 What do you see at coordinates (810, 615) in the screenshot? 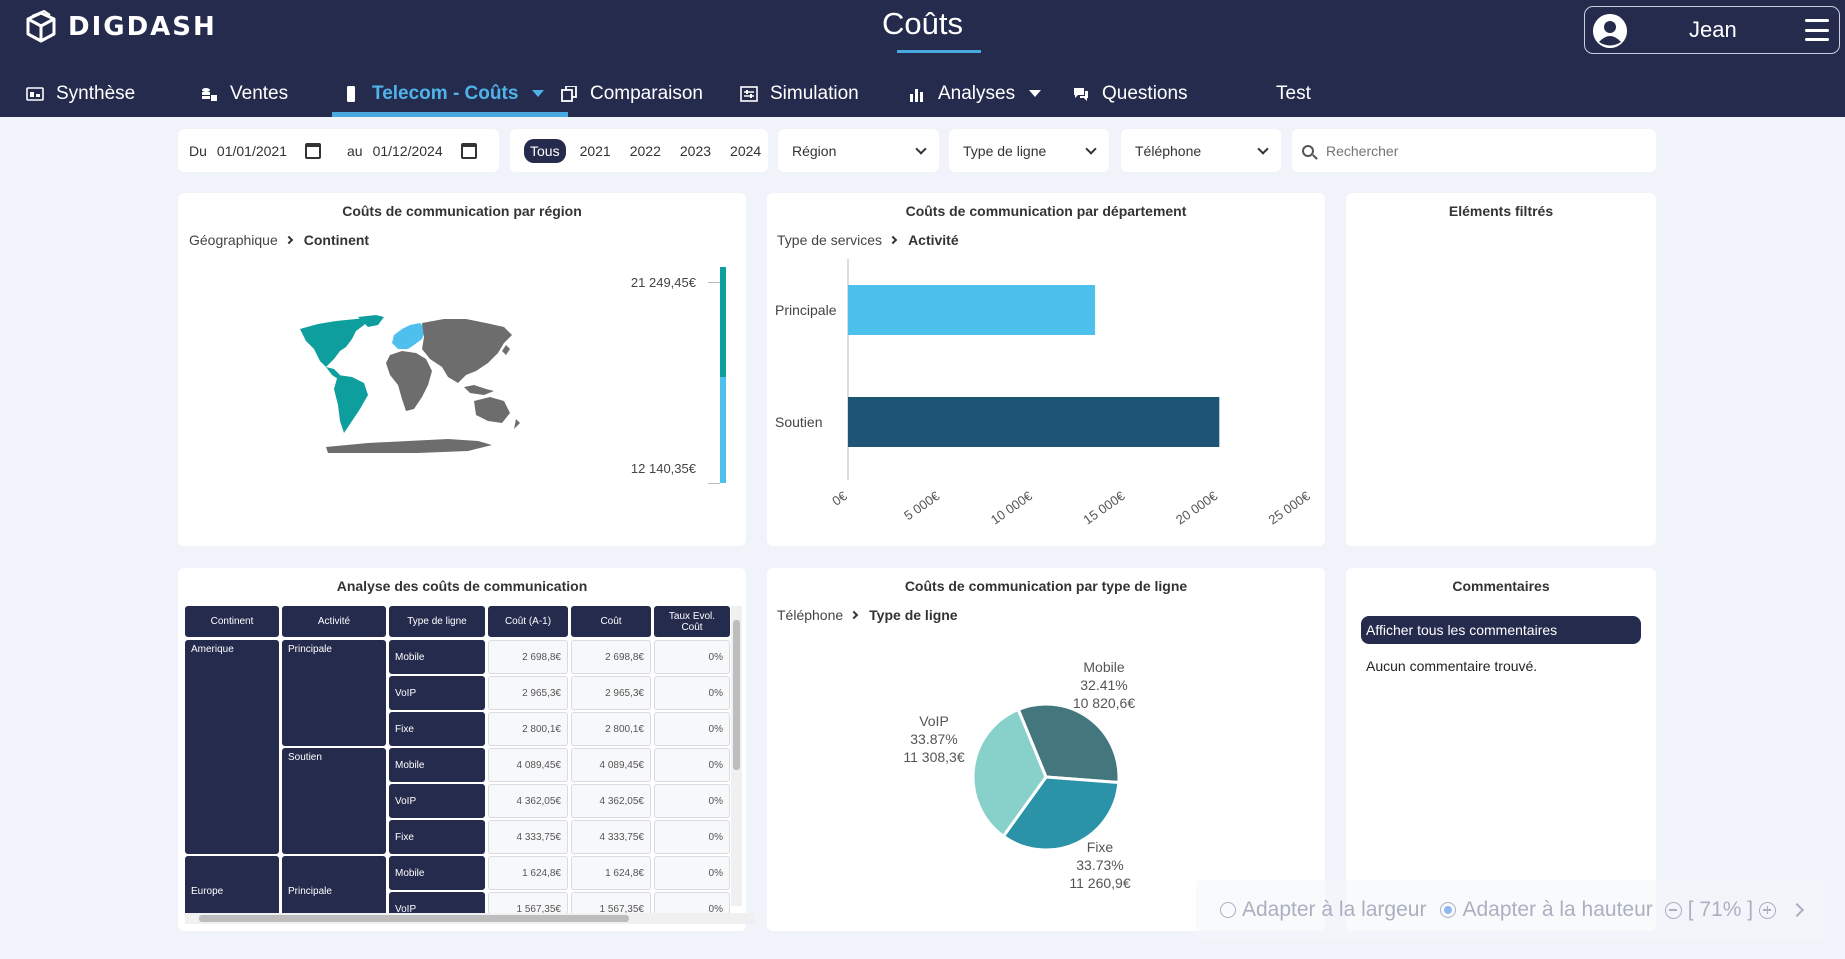
I see `breadcrumb-parent: Téléphone` at bounding box center [810, 615].